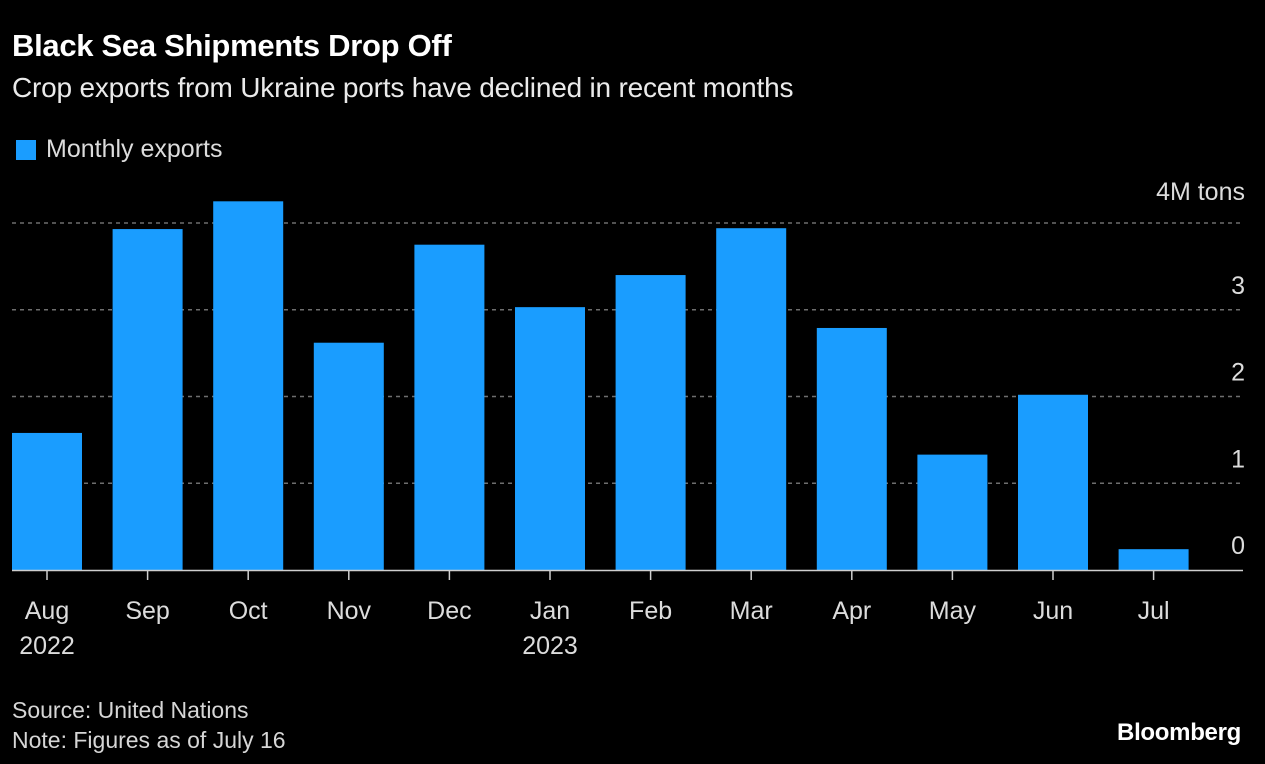 The image size is (1265, 764). I want to click on bar-jul, so click(1153, 559).